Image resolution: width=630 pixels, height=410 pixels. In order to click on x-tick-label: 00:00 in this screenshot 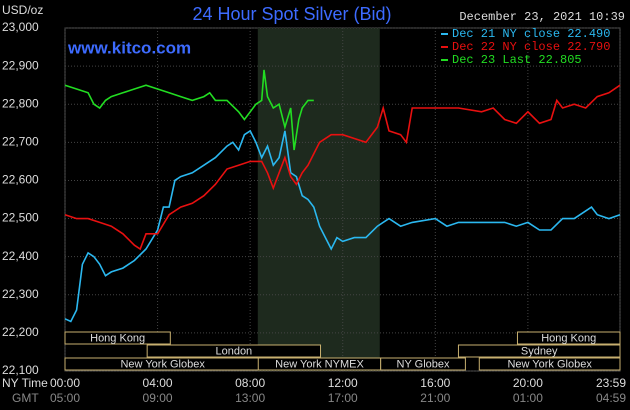, I will do `click(65, 383)`.